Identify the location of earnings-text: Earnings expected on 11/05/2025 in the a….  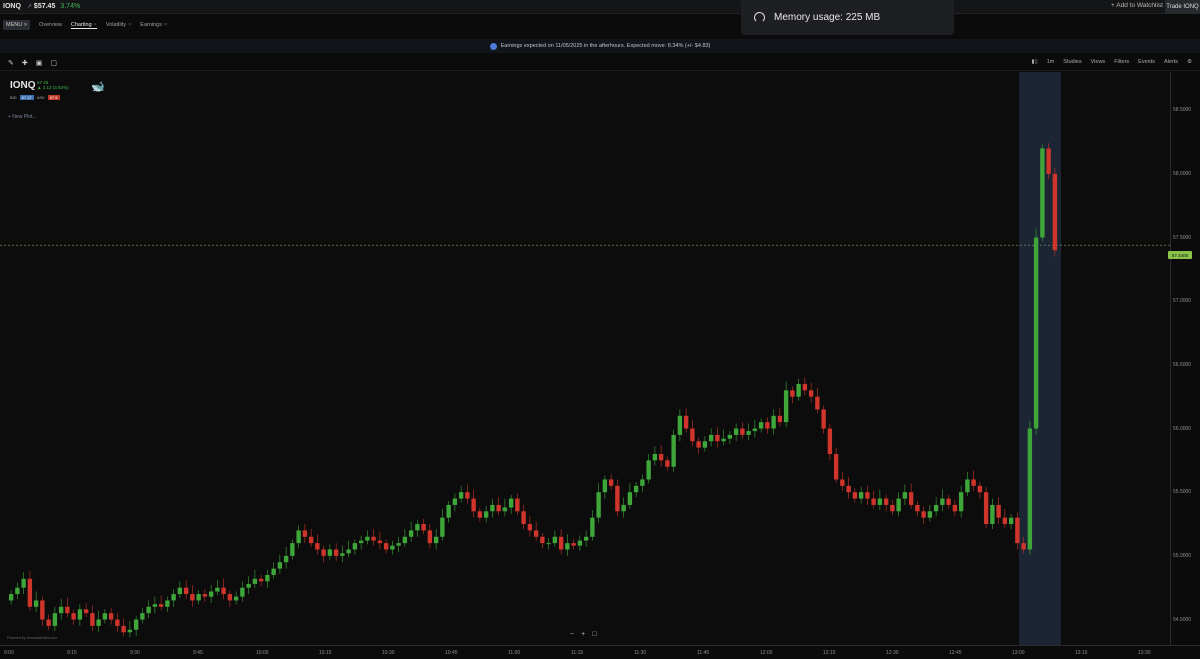
(605, 46).